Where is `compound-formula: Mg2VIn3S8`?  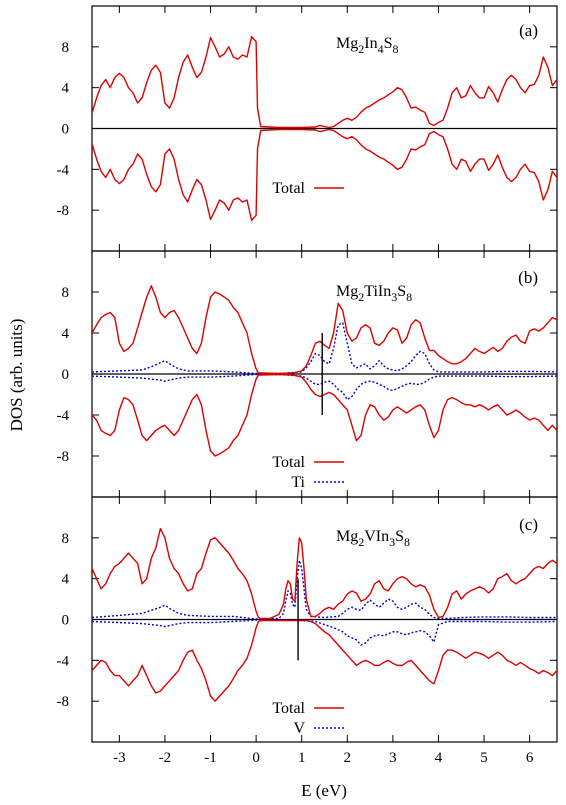
compound-formula: Mg2VIn3S8 is located at coordinates (373, 538).